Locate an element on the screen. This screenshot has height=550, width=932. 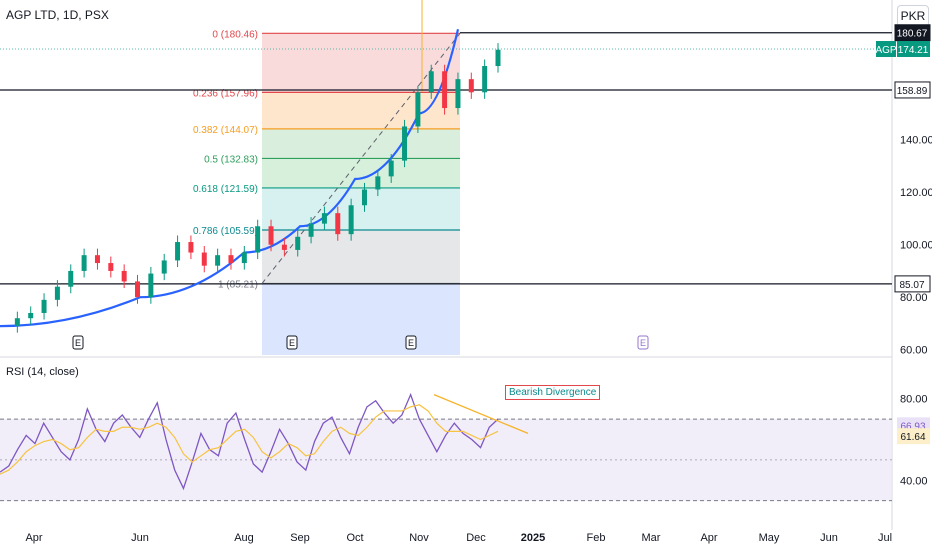
fib-level-label: 0.5 (132.83) is located at coordinates (231, 159).